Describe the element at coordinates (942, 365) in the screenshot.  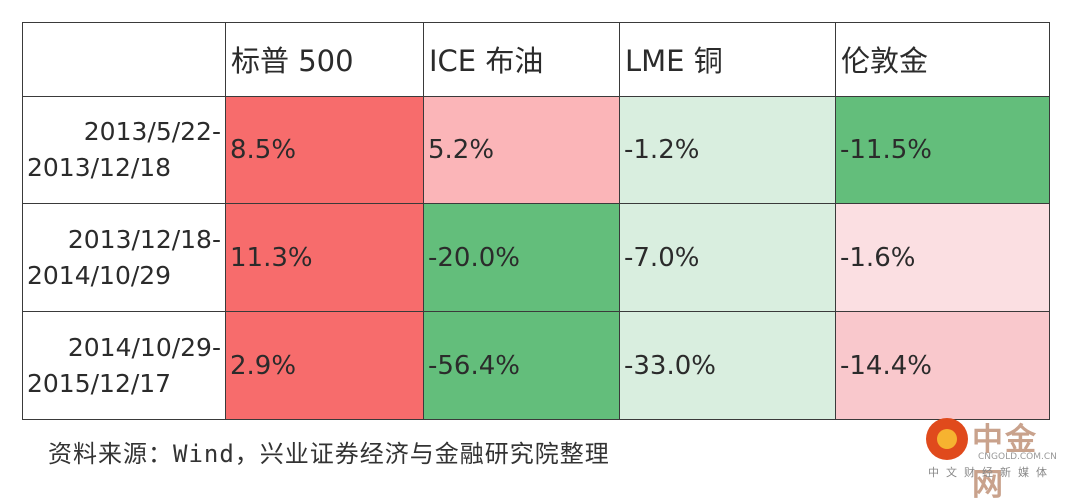
I see `value-cell: -14.4%` at that location.